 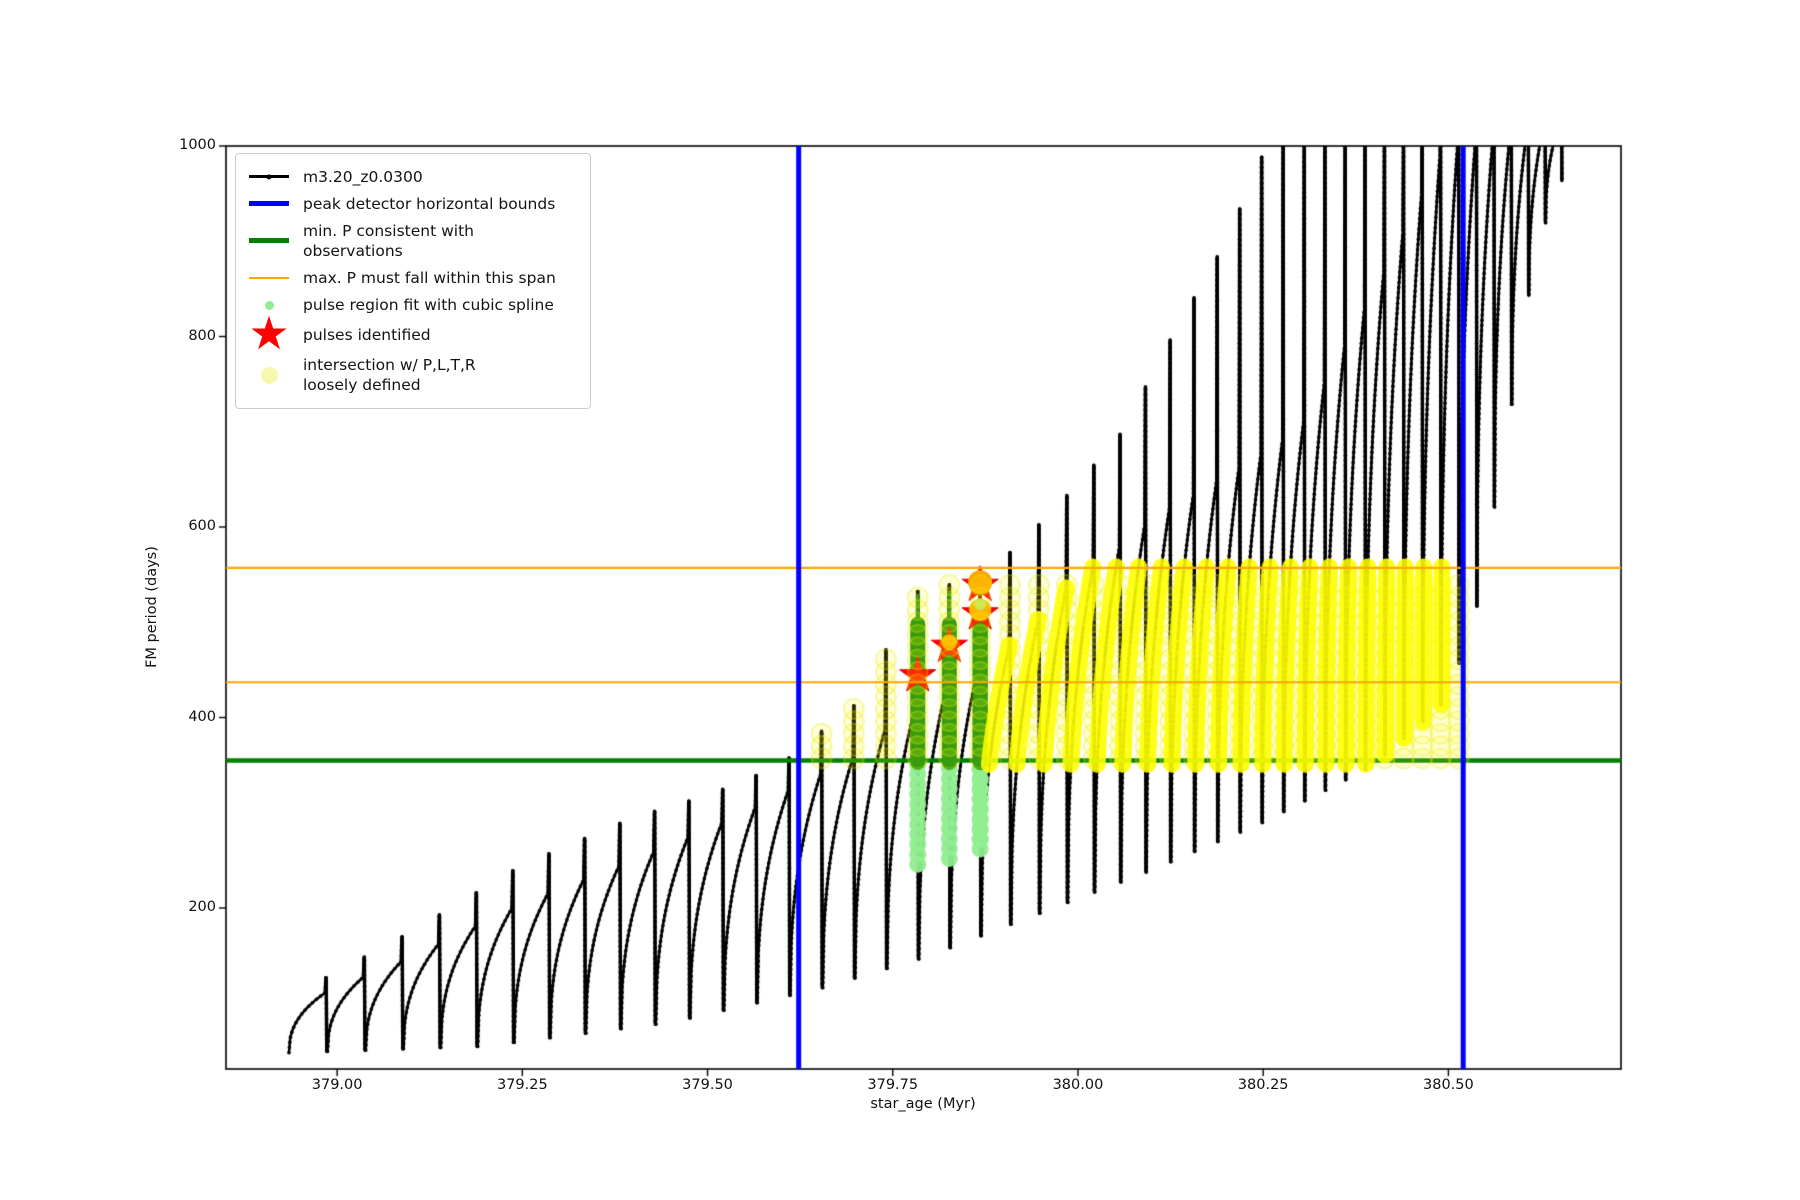 I want to click on x-tick-label: 380.50, so click(x=1448, y=1085).